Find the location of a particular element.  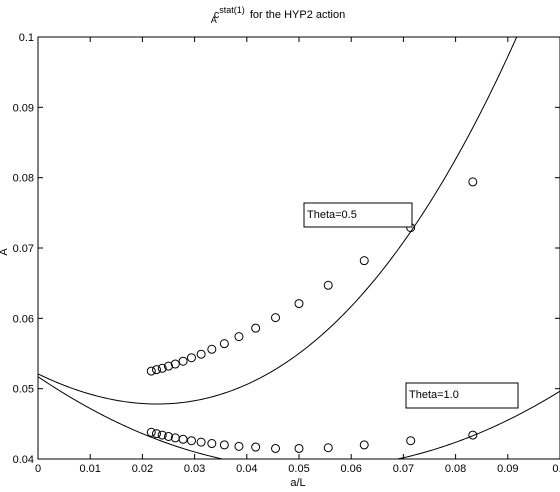

y-tick-label: 0.07 is located at coordinates (23, 249).